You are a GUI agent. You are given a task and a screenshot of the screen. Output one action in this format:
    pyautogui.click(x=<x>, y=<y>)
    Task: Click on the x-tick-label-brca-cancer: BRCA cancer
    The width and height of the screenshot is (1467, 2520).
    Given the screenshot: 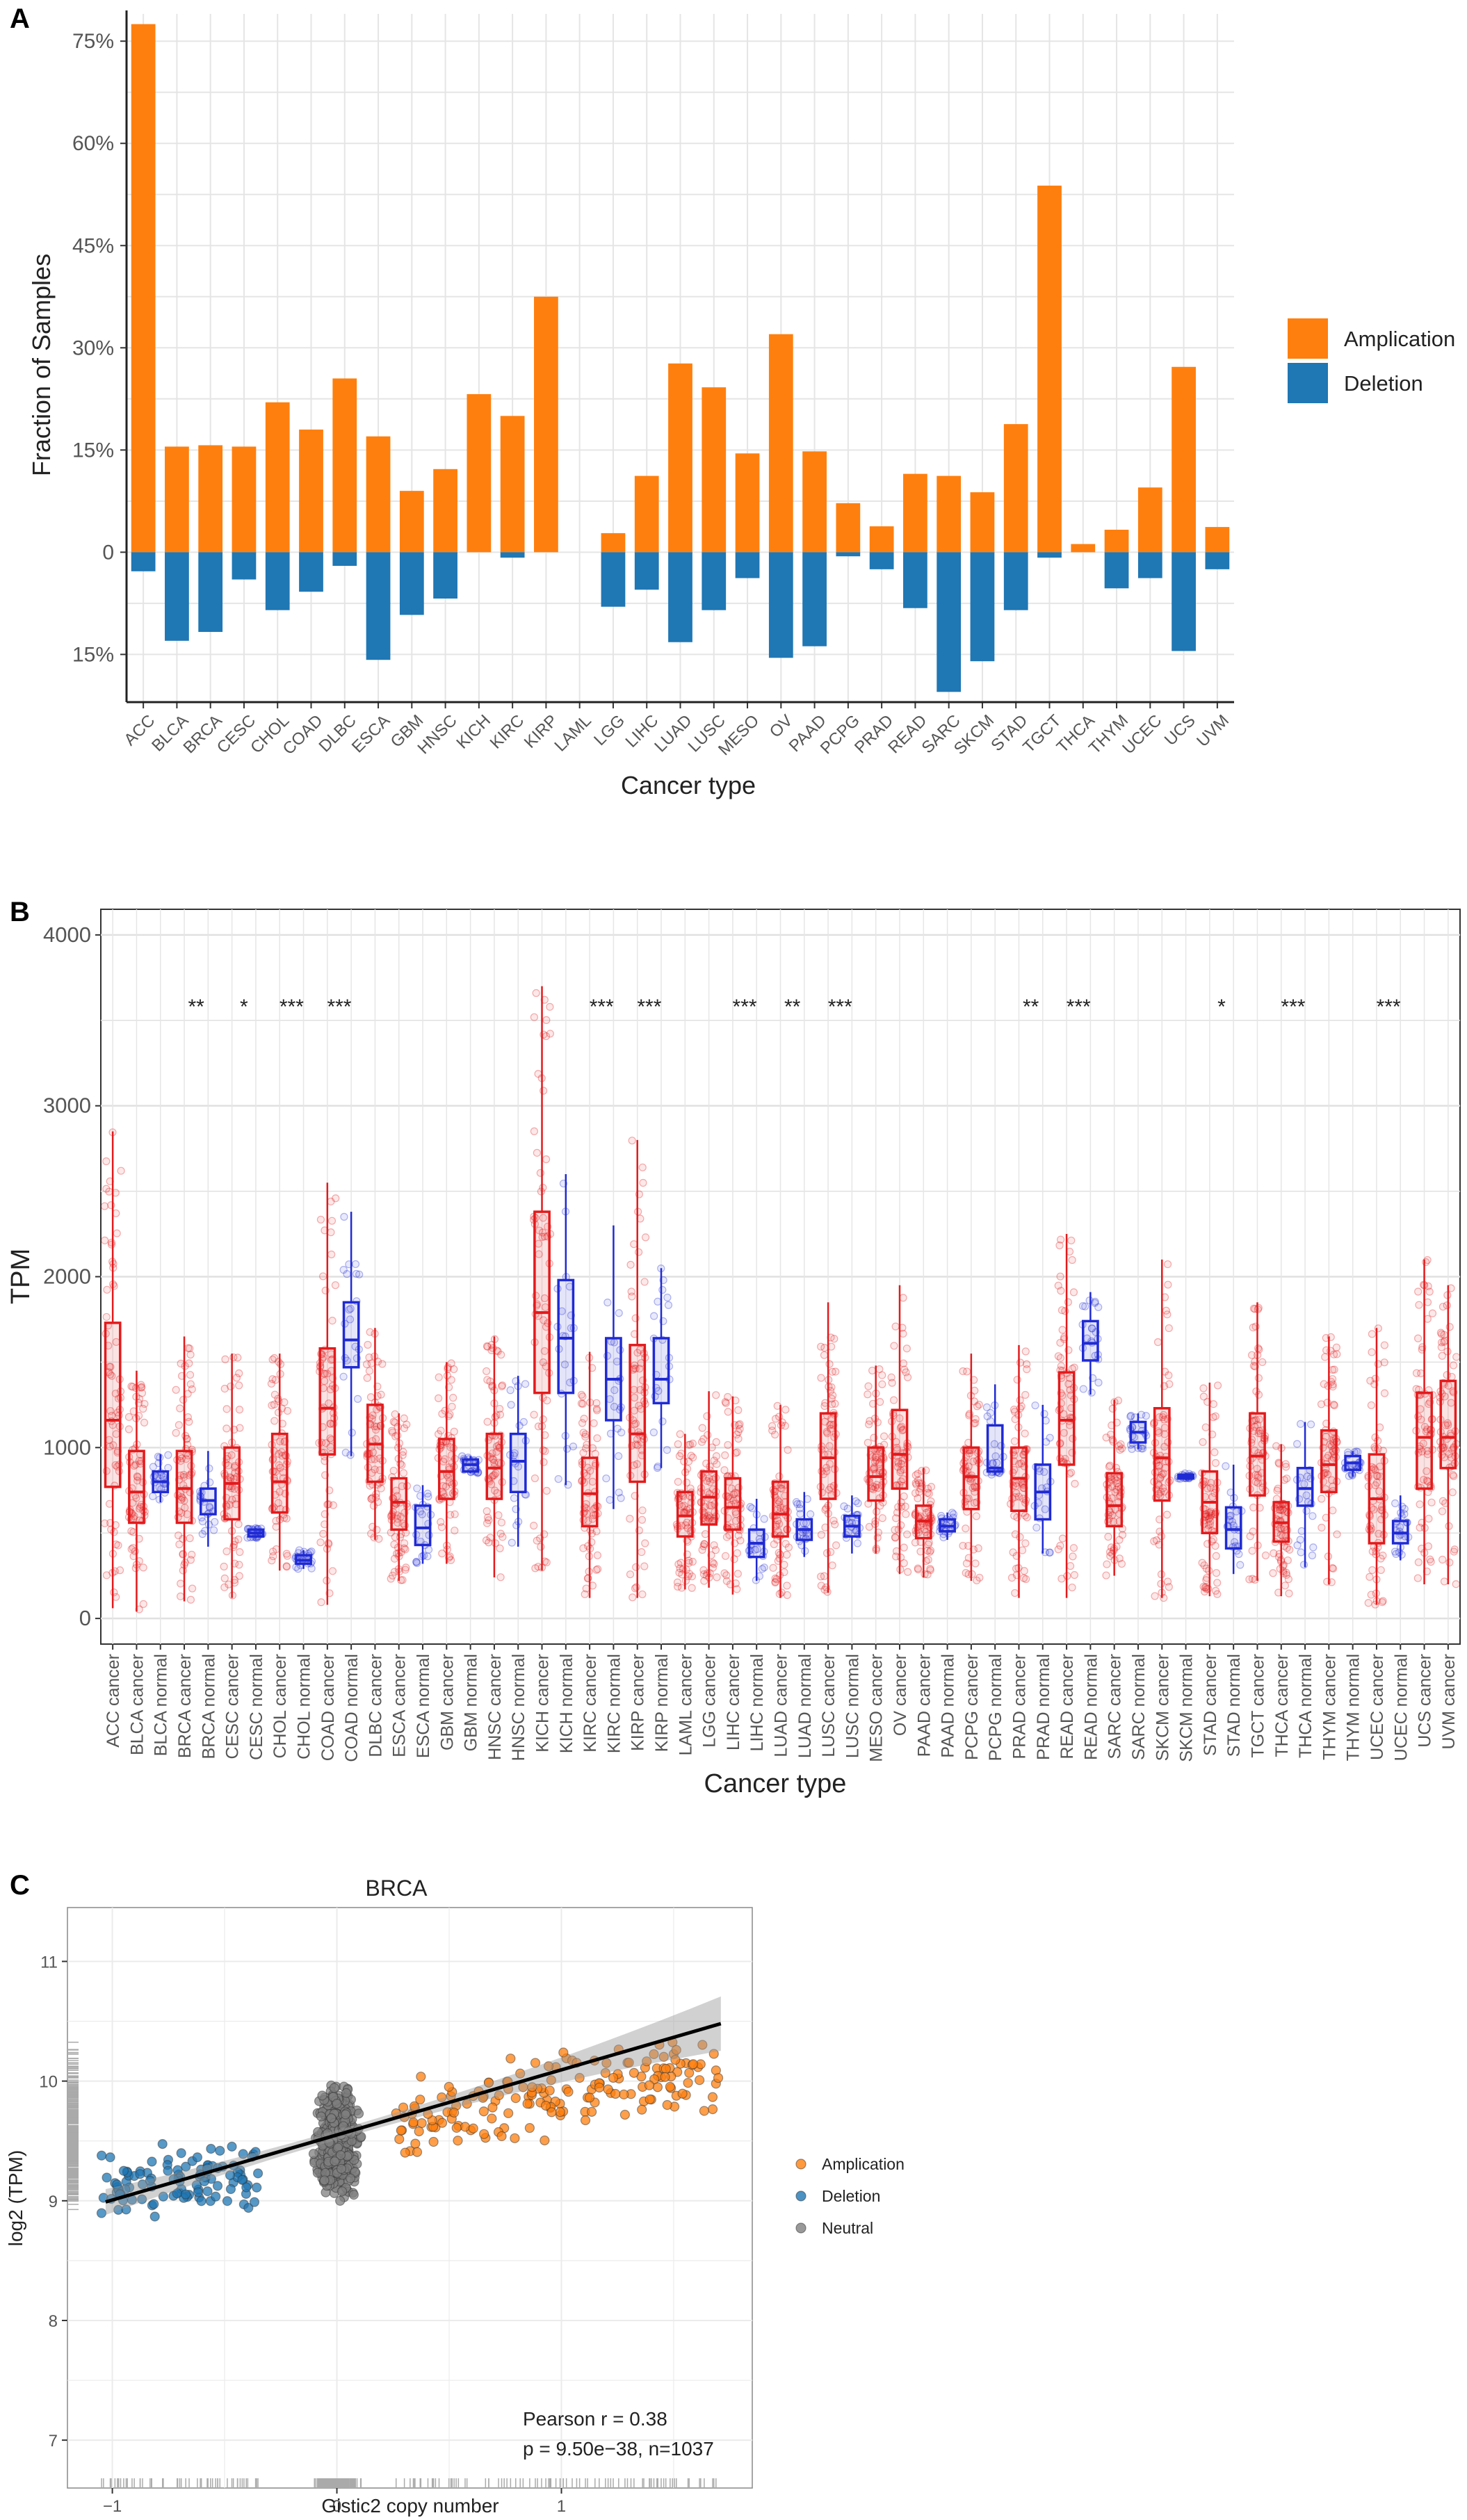 What is the action you would take?
    pyautogui.click(x=185, y=1706)
    